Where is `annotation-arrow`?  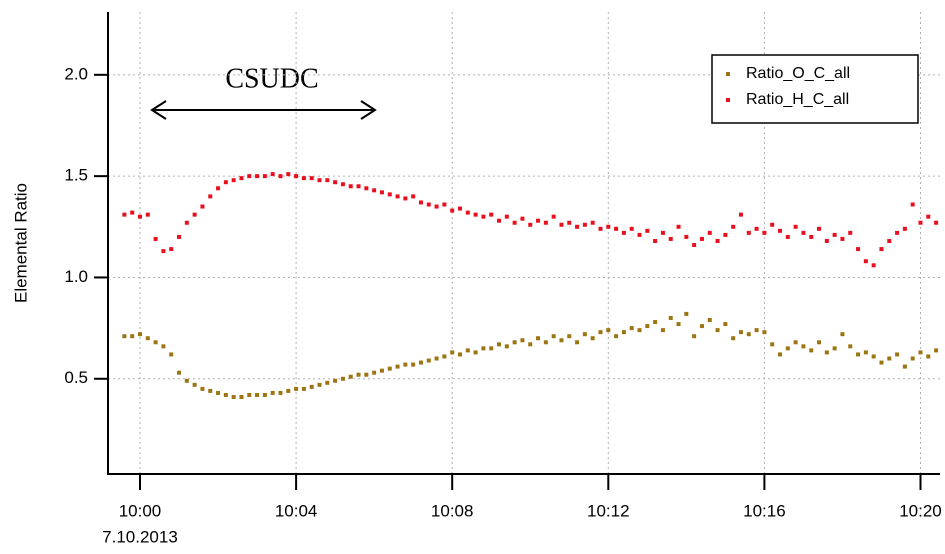 annotation-arrow is located at coordinates (263, 110).